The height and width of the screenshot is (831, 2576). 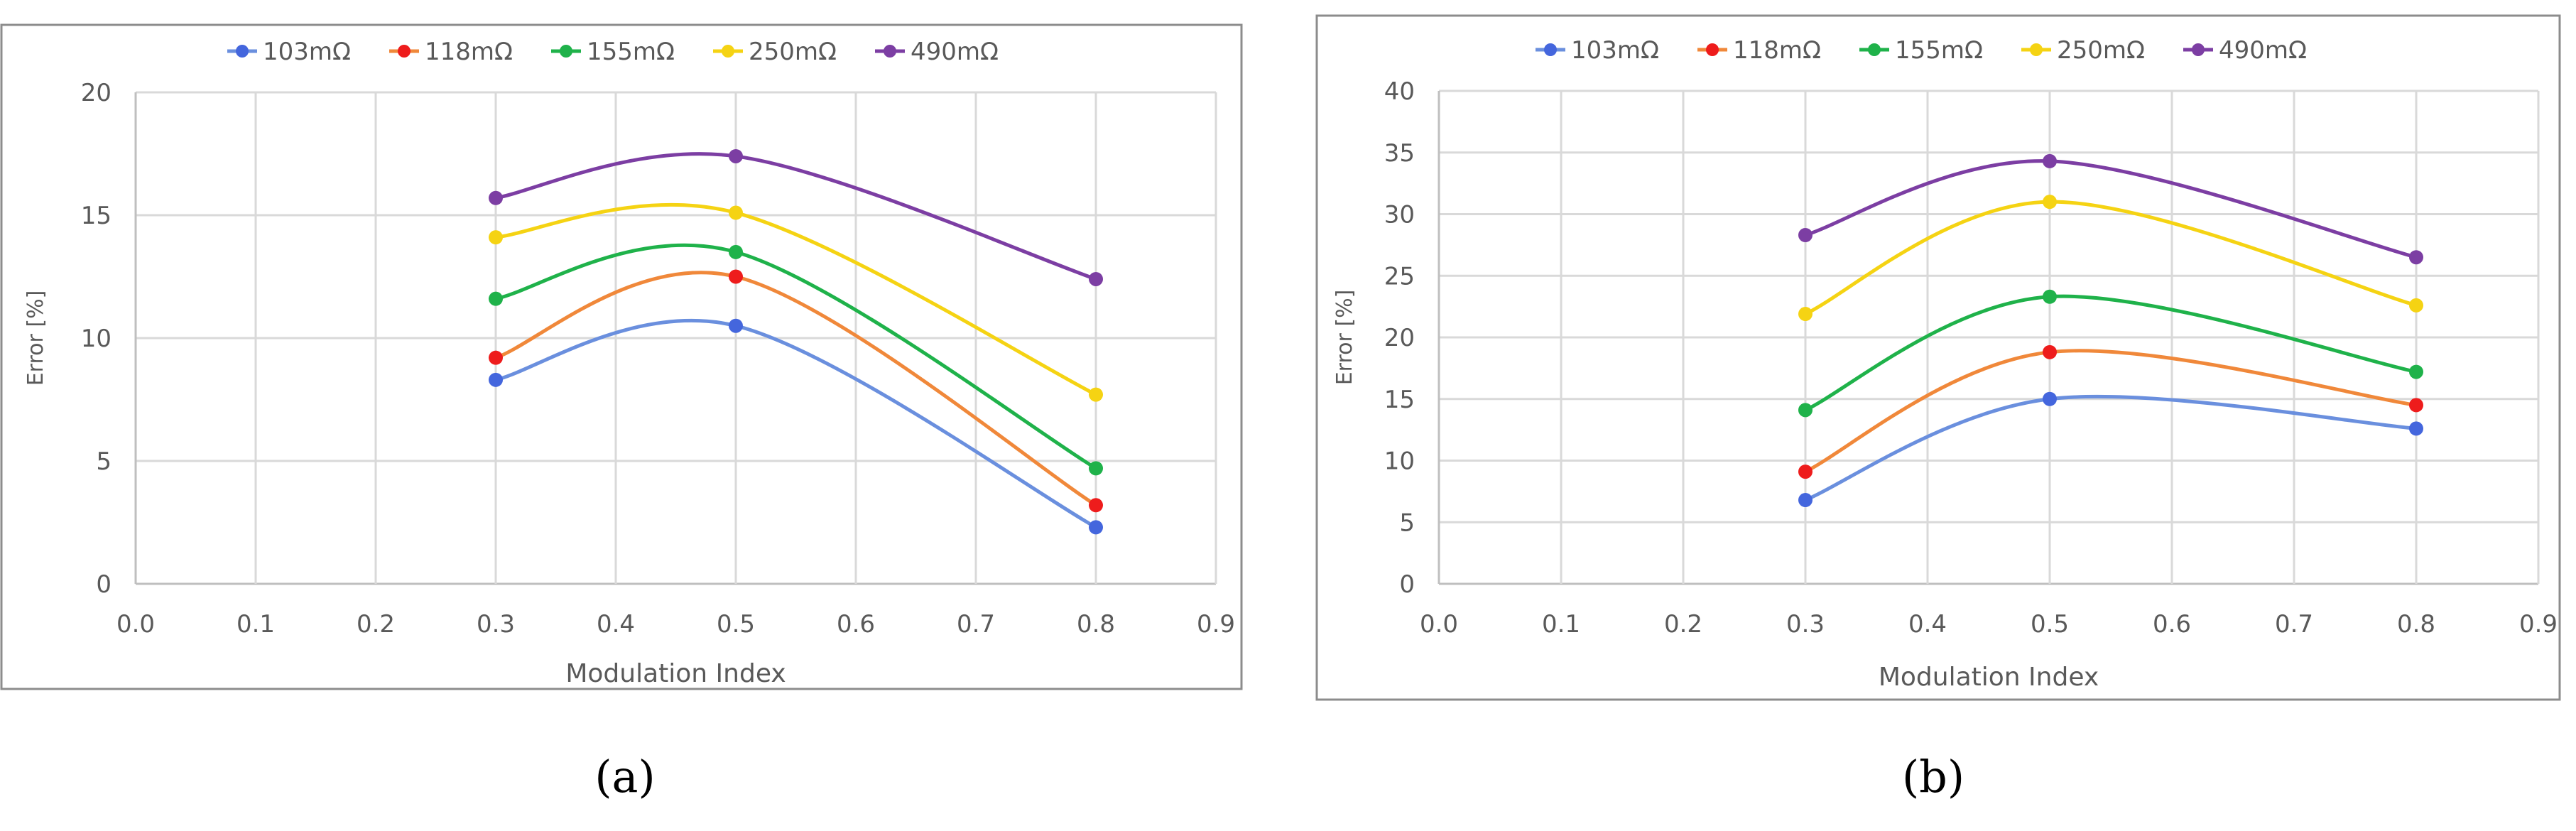 What do you see at coordinates (1400, 154) in the screenshot?
I see `y-tick-label: 35` at bounding box center [1400, 154].